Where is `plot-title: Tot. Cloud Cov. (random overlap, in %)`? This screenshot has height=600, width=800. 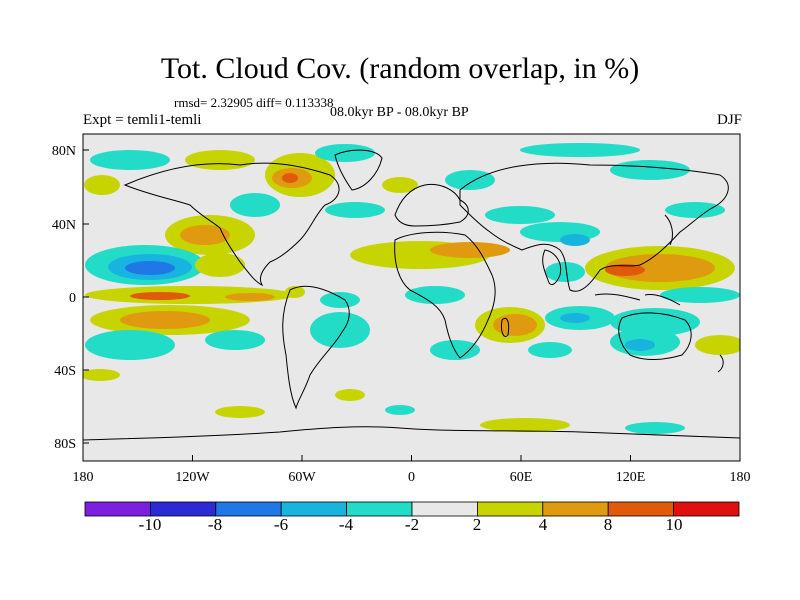 plot-title: Tot. Cloud Cov. (random overlap, in %) is located at coordinates (400, 68).